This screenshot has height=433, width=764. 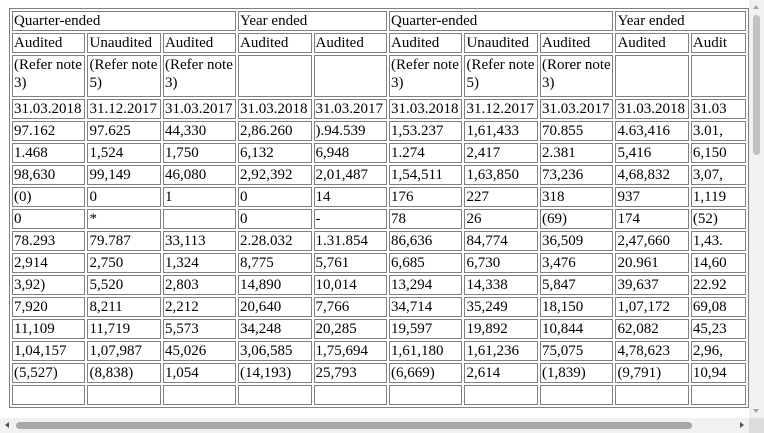 I want to click on table-cell: 2,01,487, so click(x=350, y=175).